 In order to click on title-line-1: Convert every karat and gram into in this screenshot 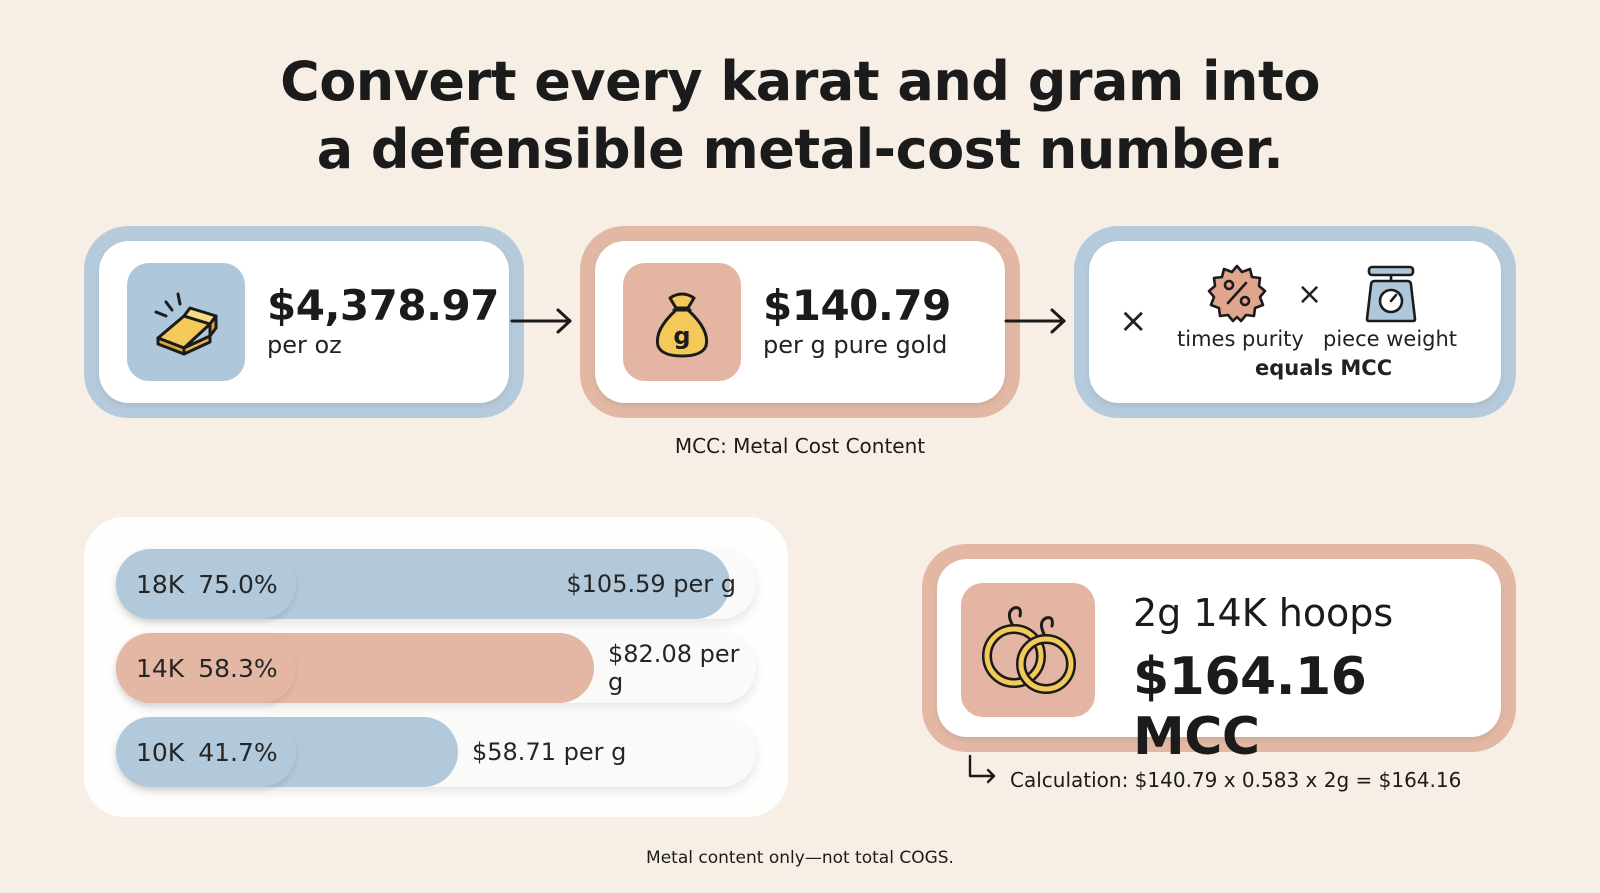, I will do `click(800, 81)`.